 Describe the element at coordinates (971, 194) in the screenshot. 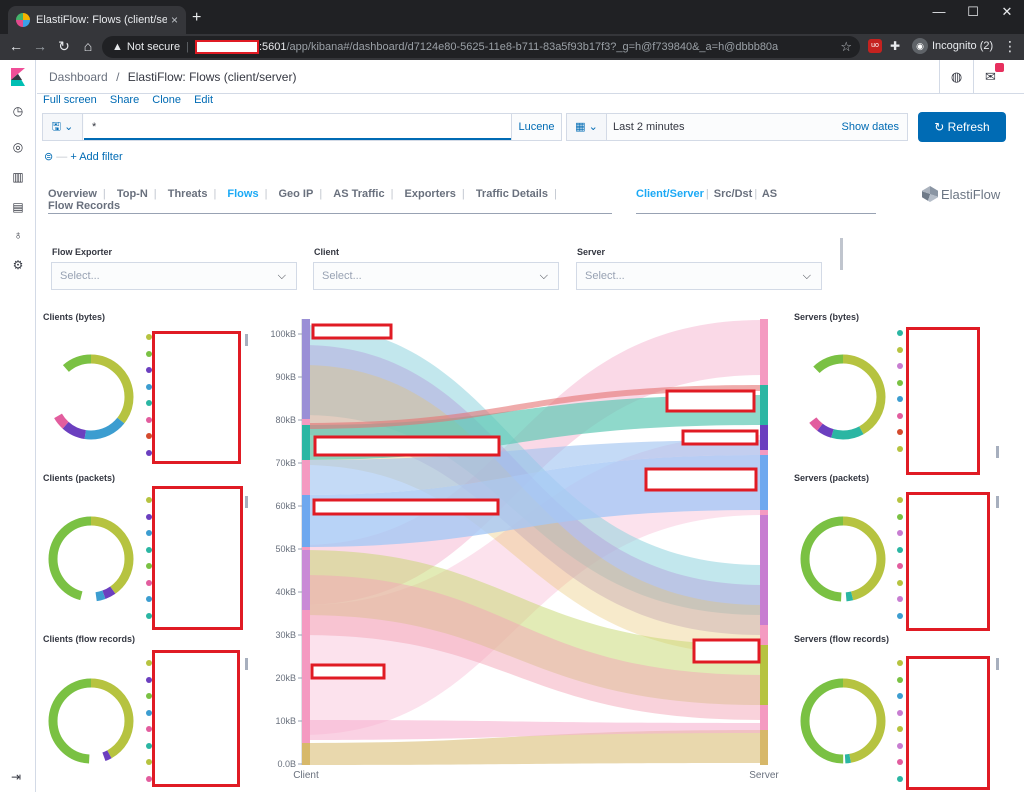

I see `elastiflow-brand: ElastiFlow` at that location.